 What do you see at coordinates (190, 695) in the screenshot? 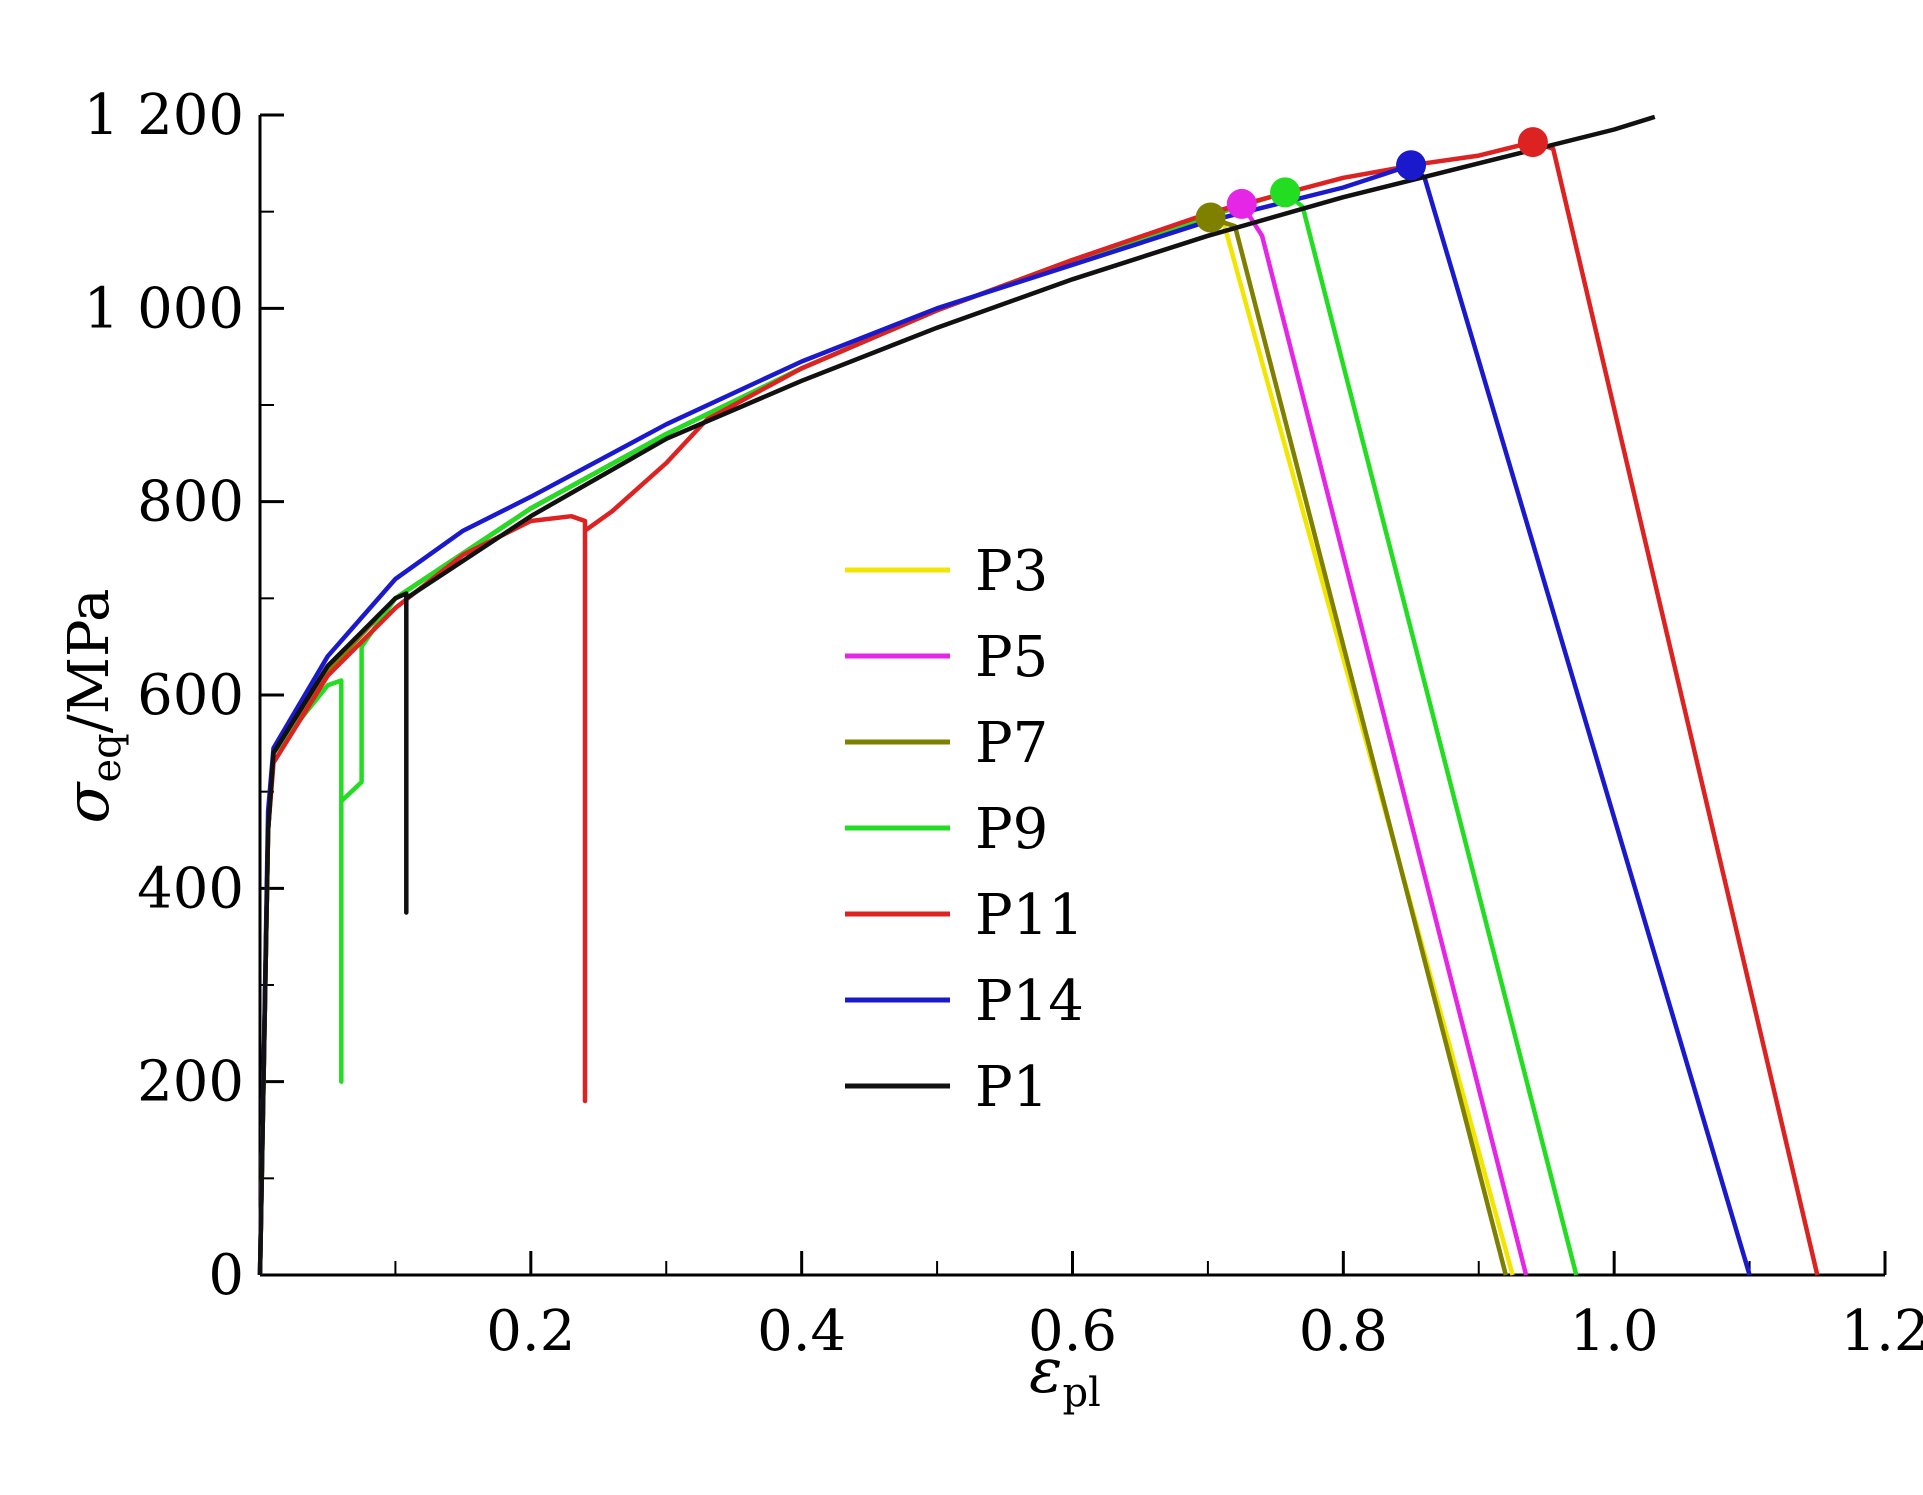
I see `y-tick-label: 600` at bounding box center [190, 695].